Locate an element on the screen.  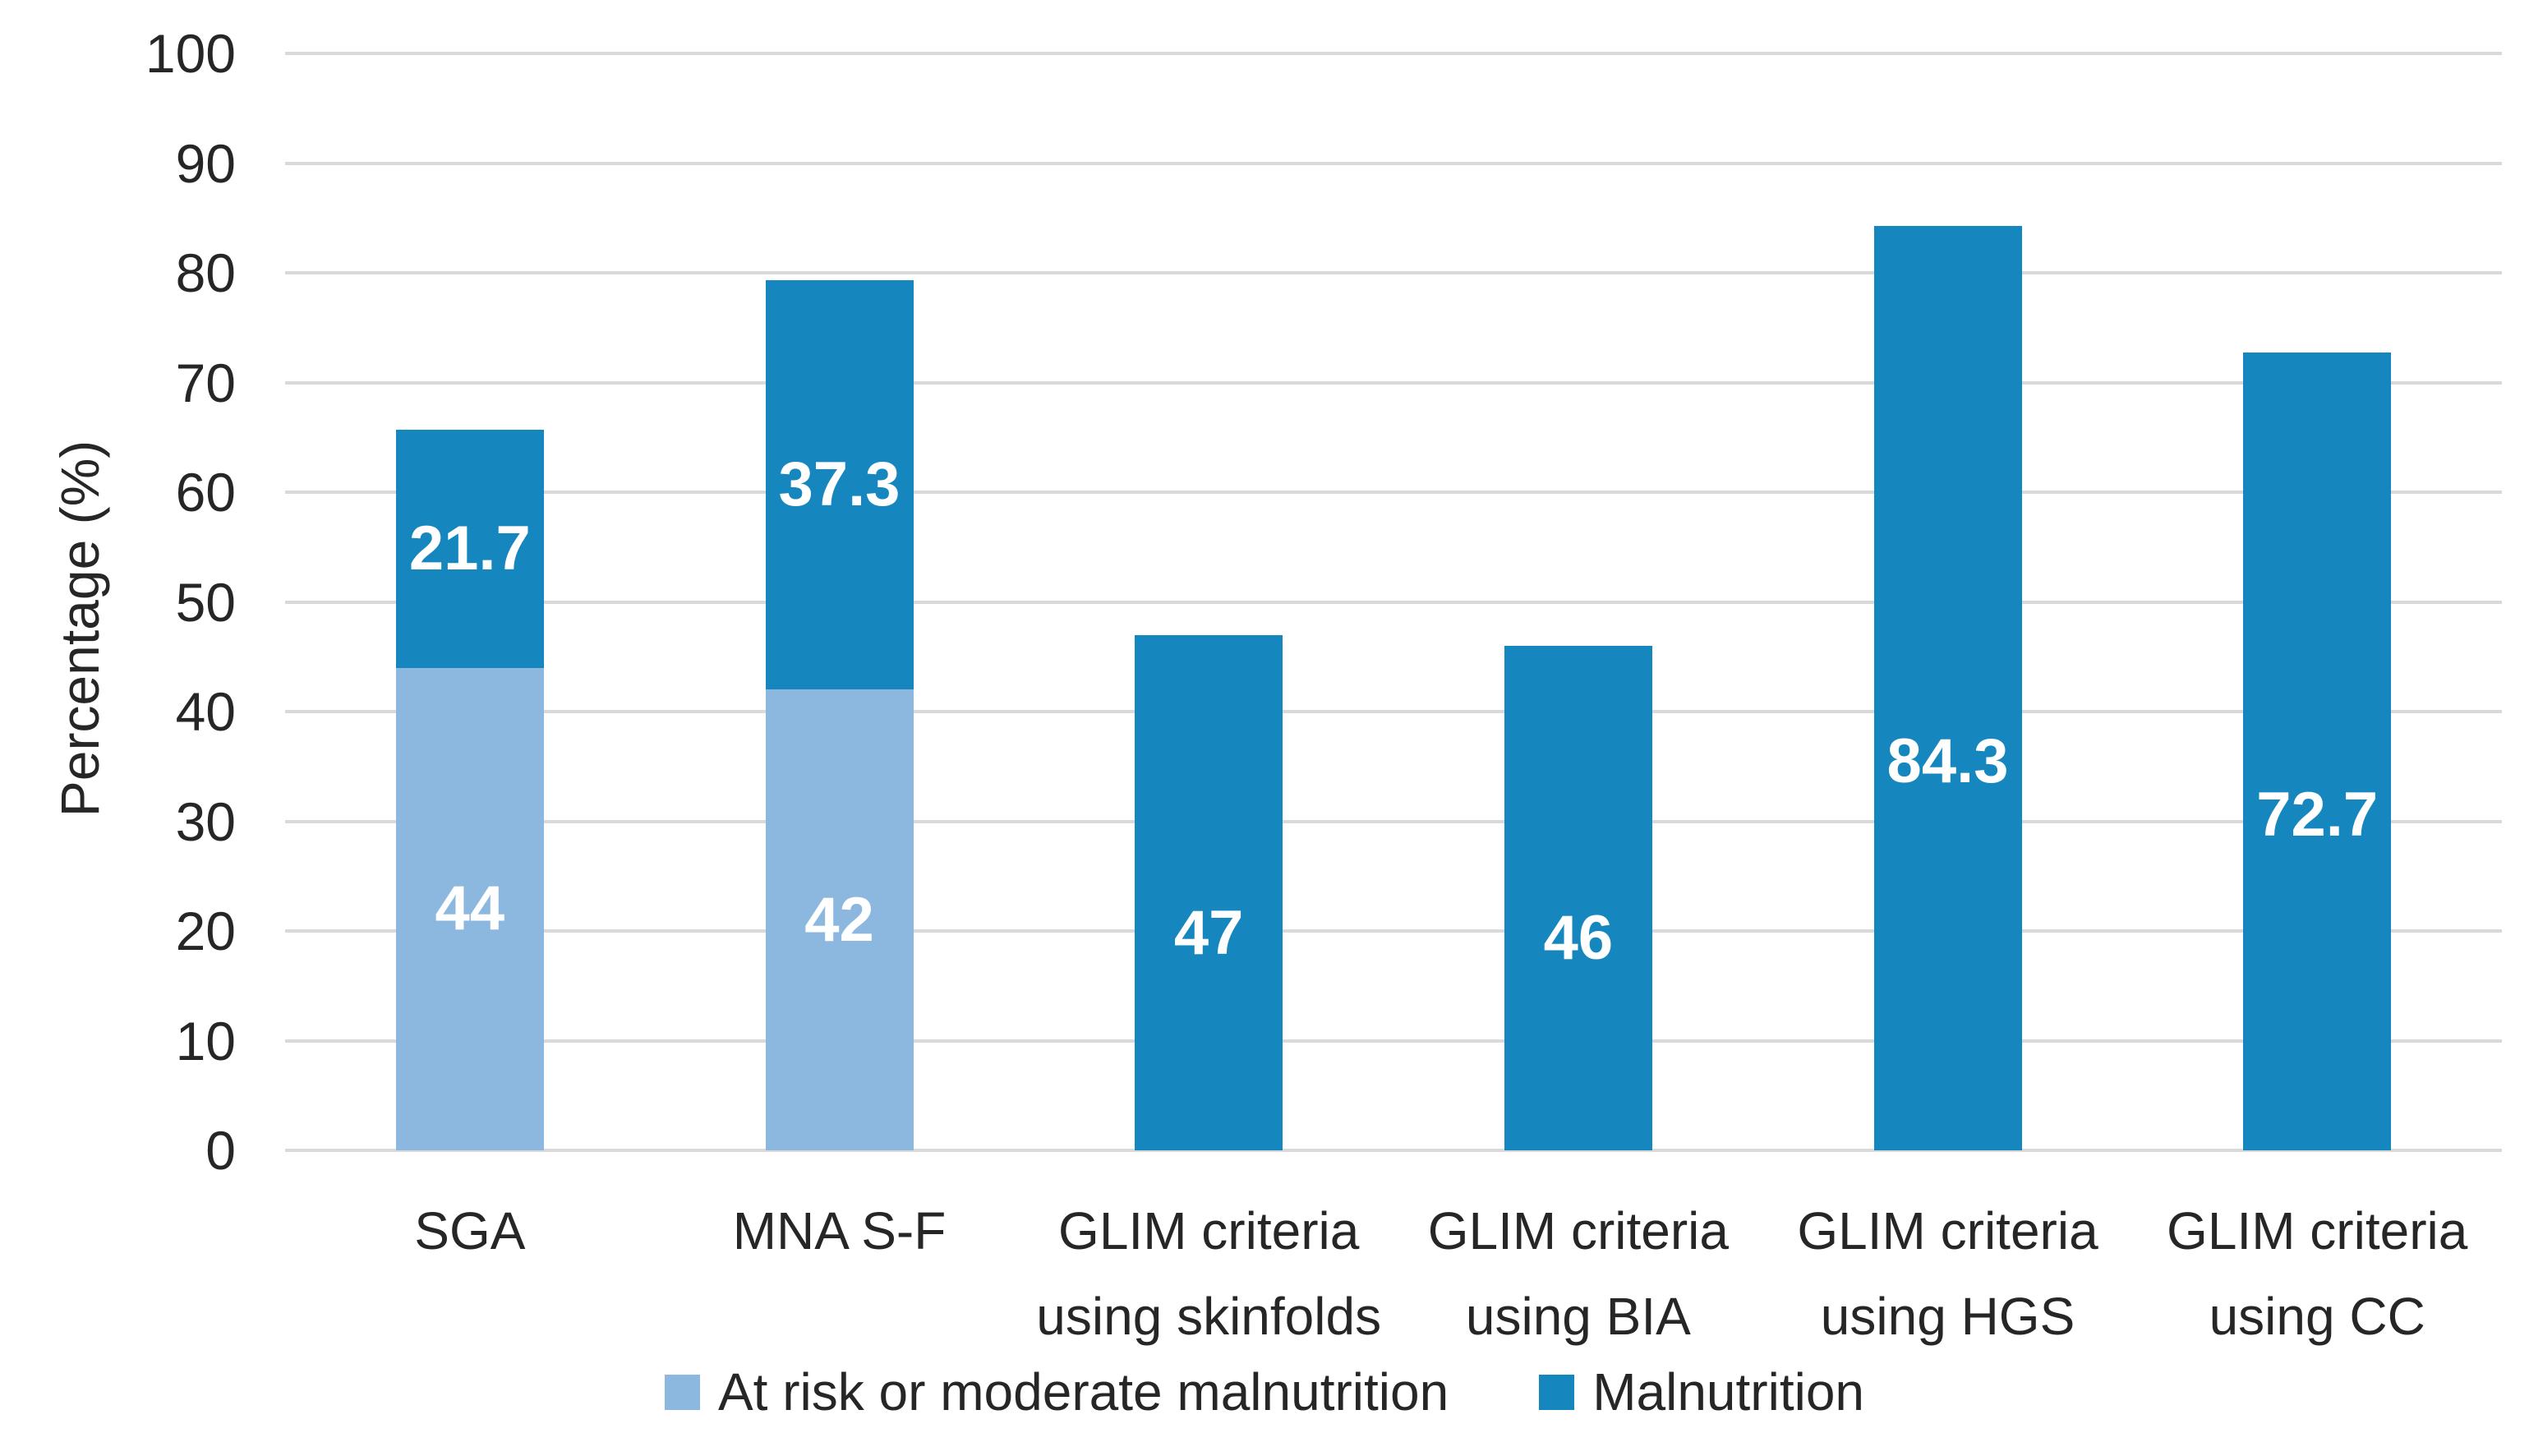
bar-value-label: 72.7 is located at coordinates (2318, 815).